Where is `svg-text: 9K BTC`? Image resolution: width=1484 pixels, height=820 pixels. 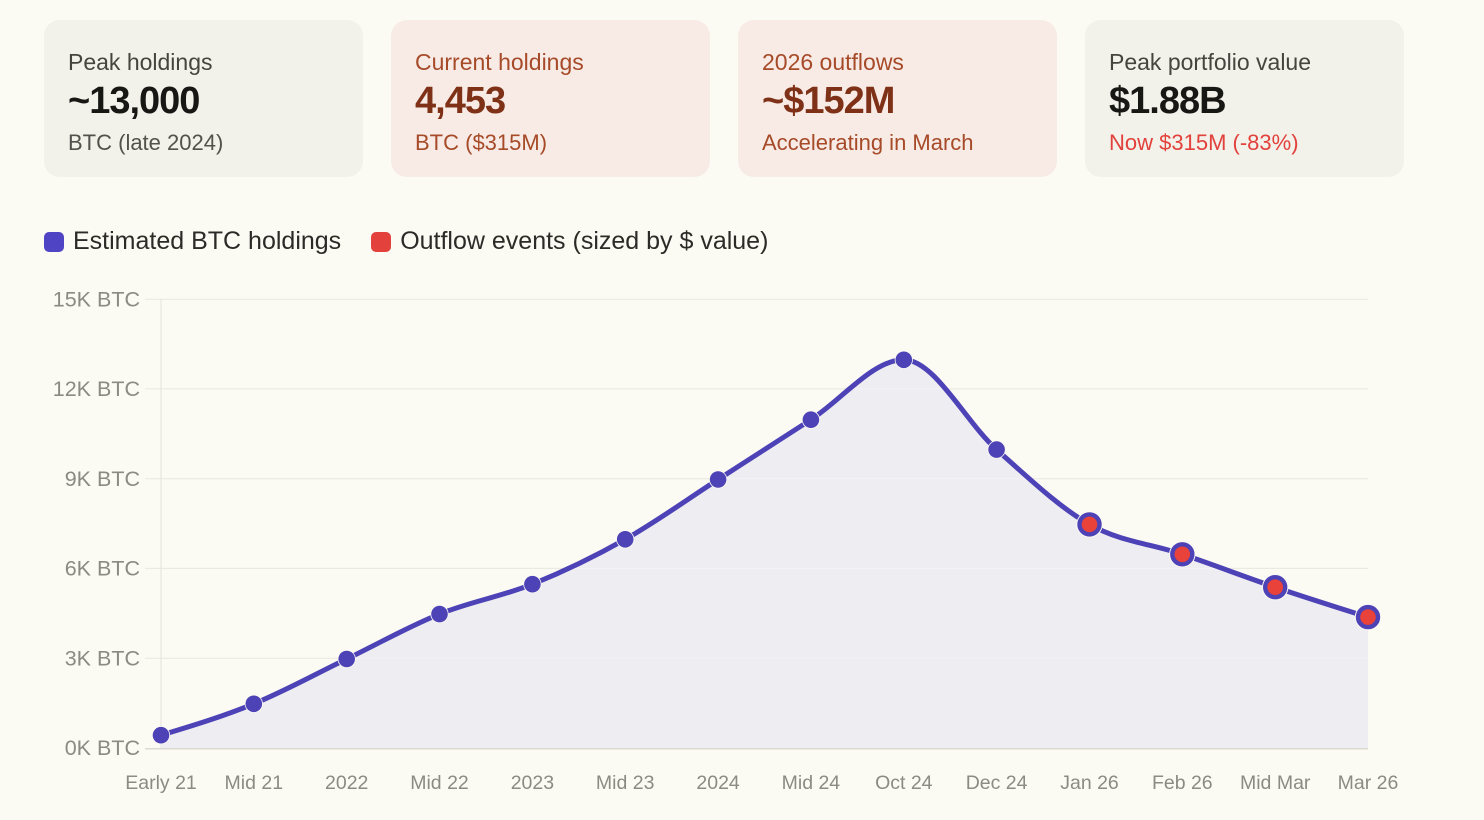 svg-text: 9K BTC is located at coordinates (102, 479).